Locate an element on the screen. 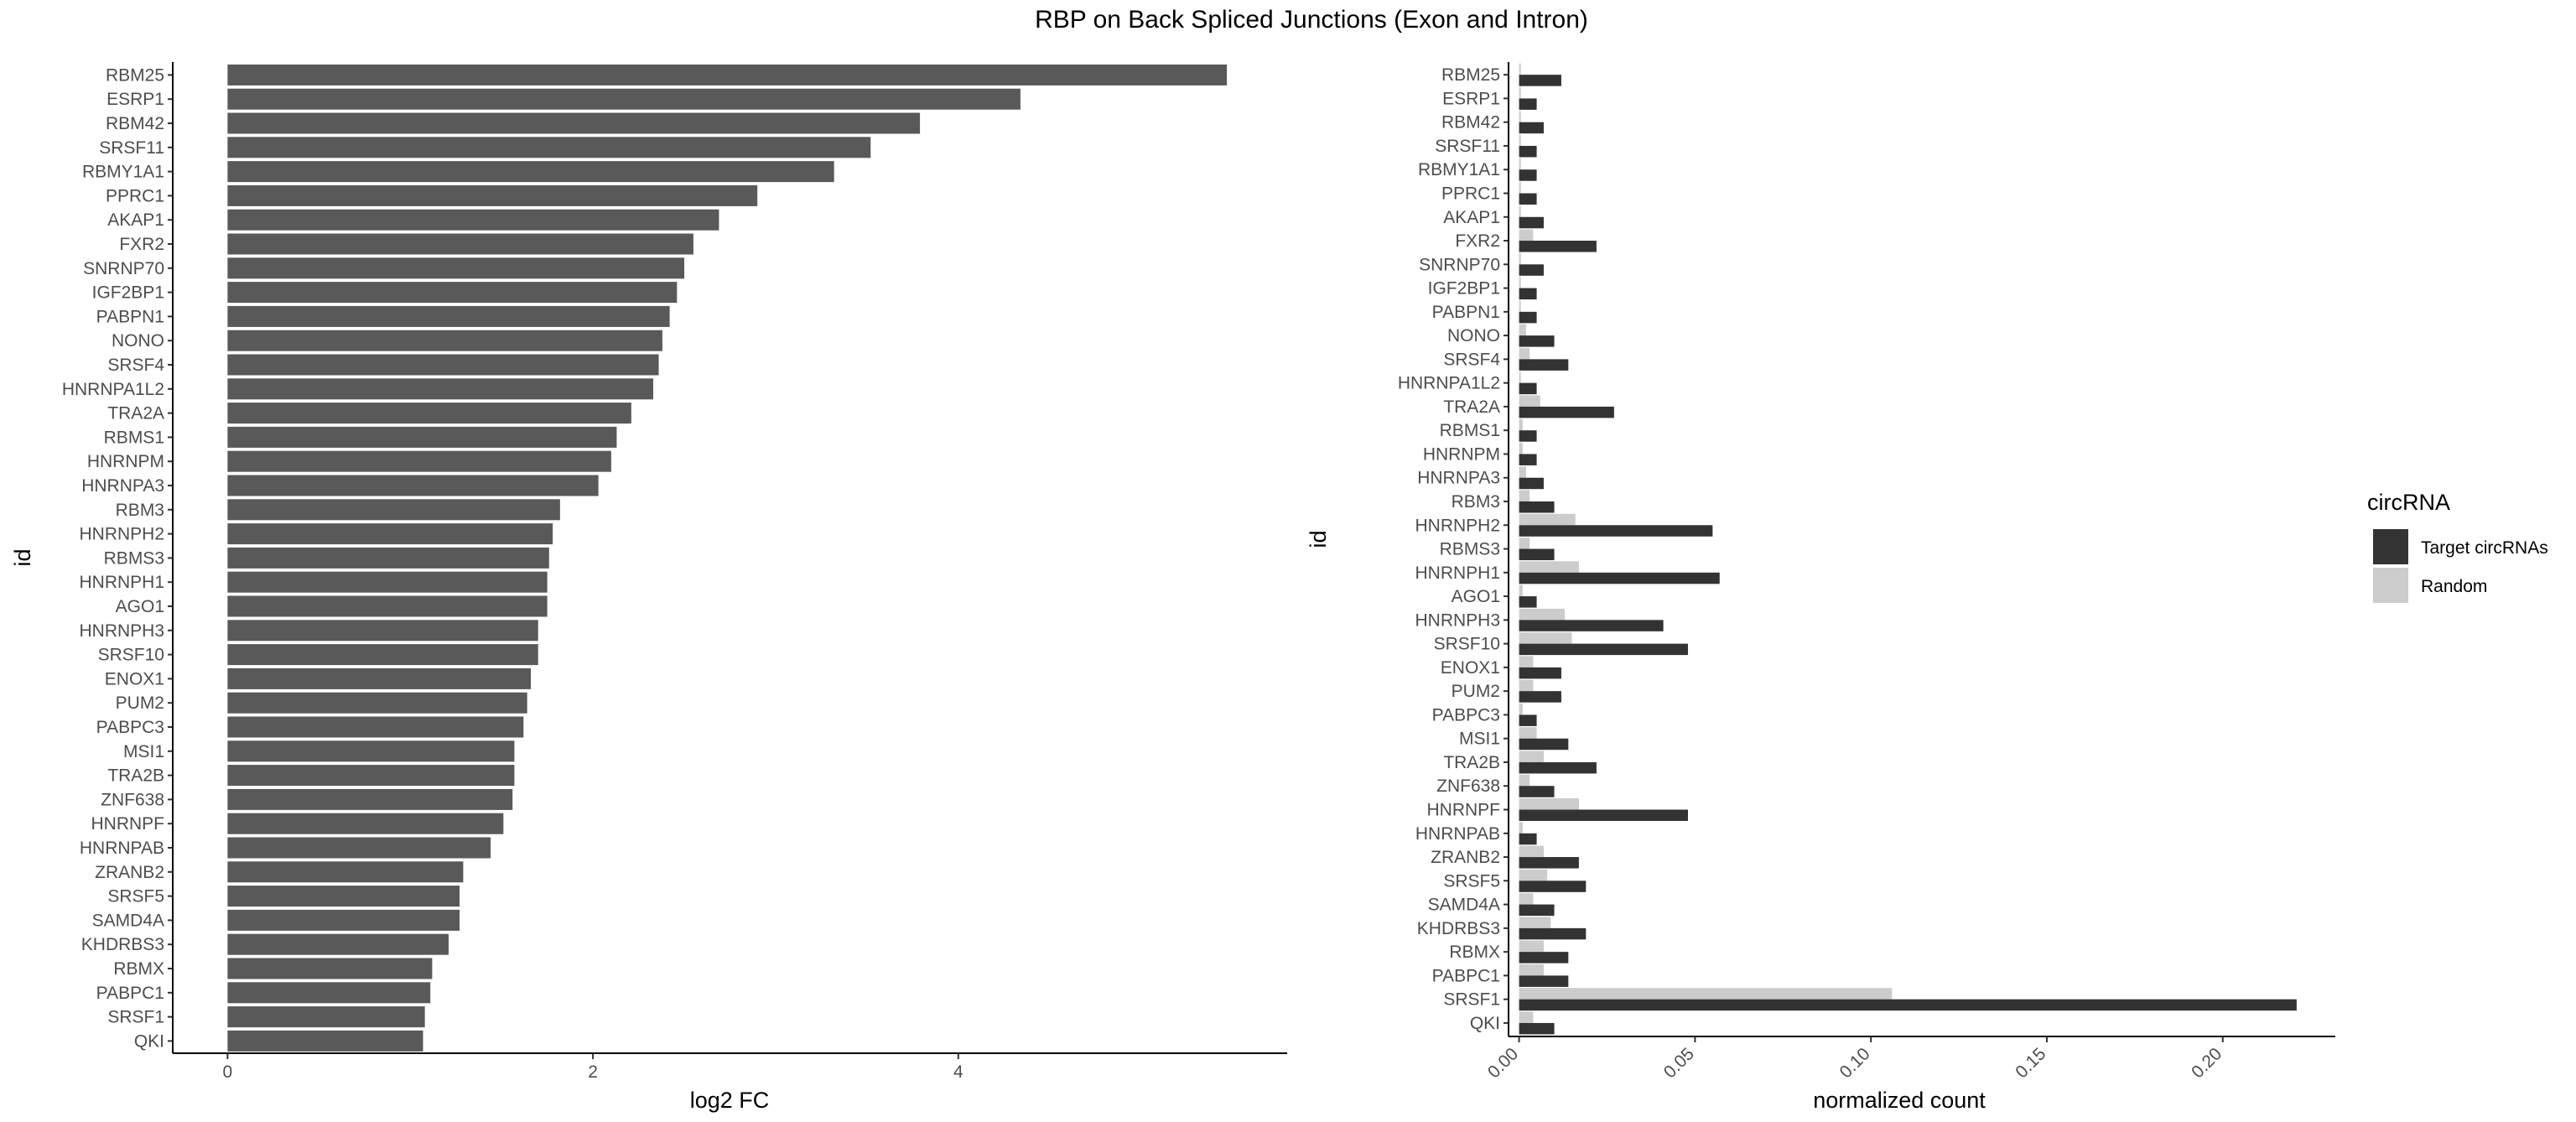 The image size is (2576, 1122). y-tick-label-zranb2: ZRANB2 is located at coordinates (1465, 857).